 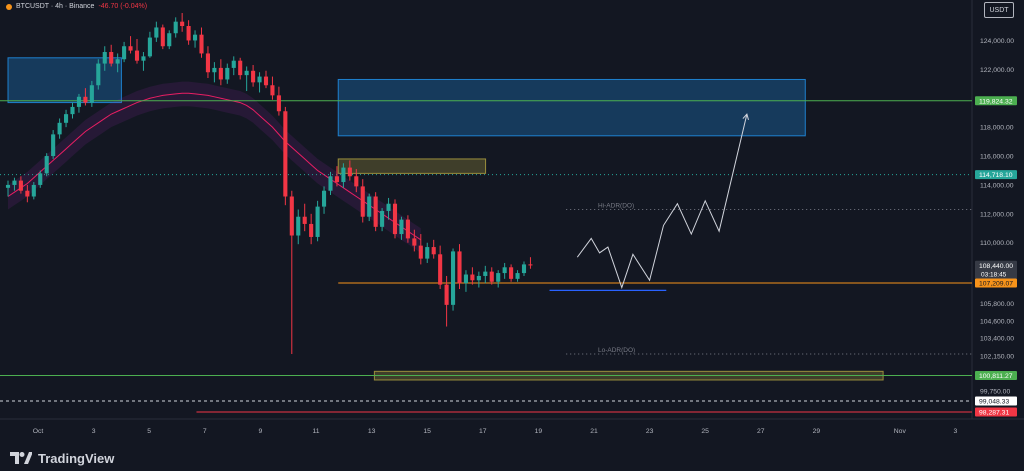 I want to click on x-tick-label: 13, so click(x=372, y=431).